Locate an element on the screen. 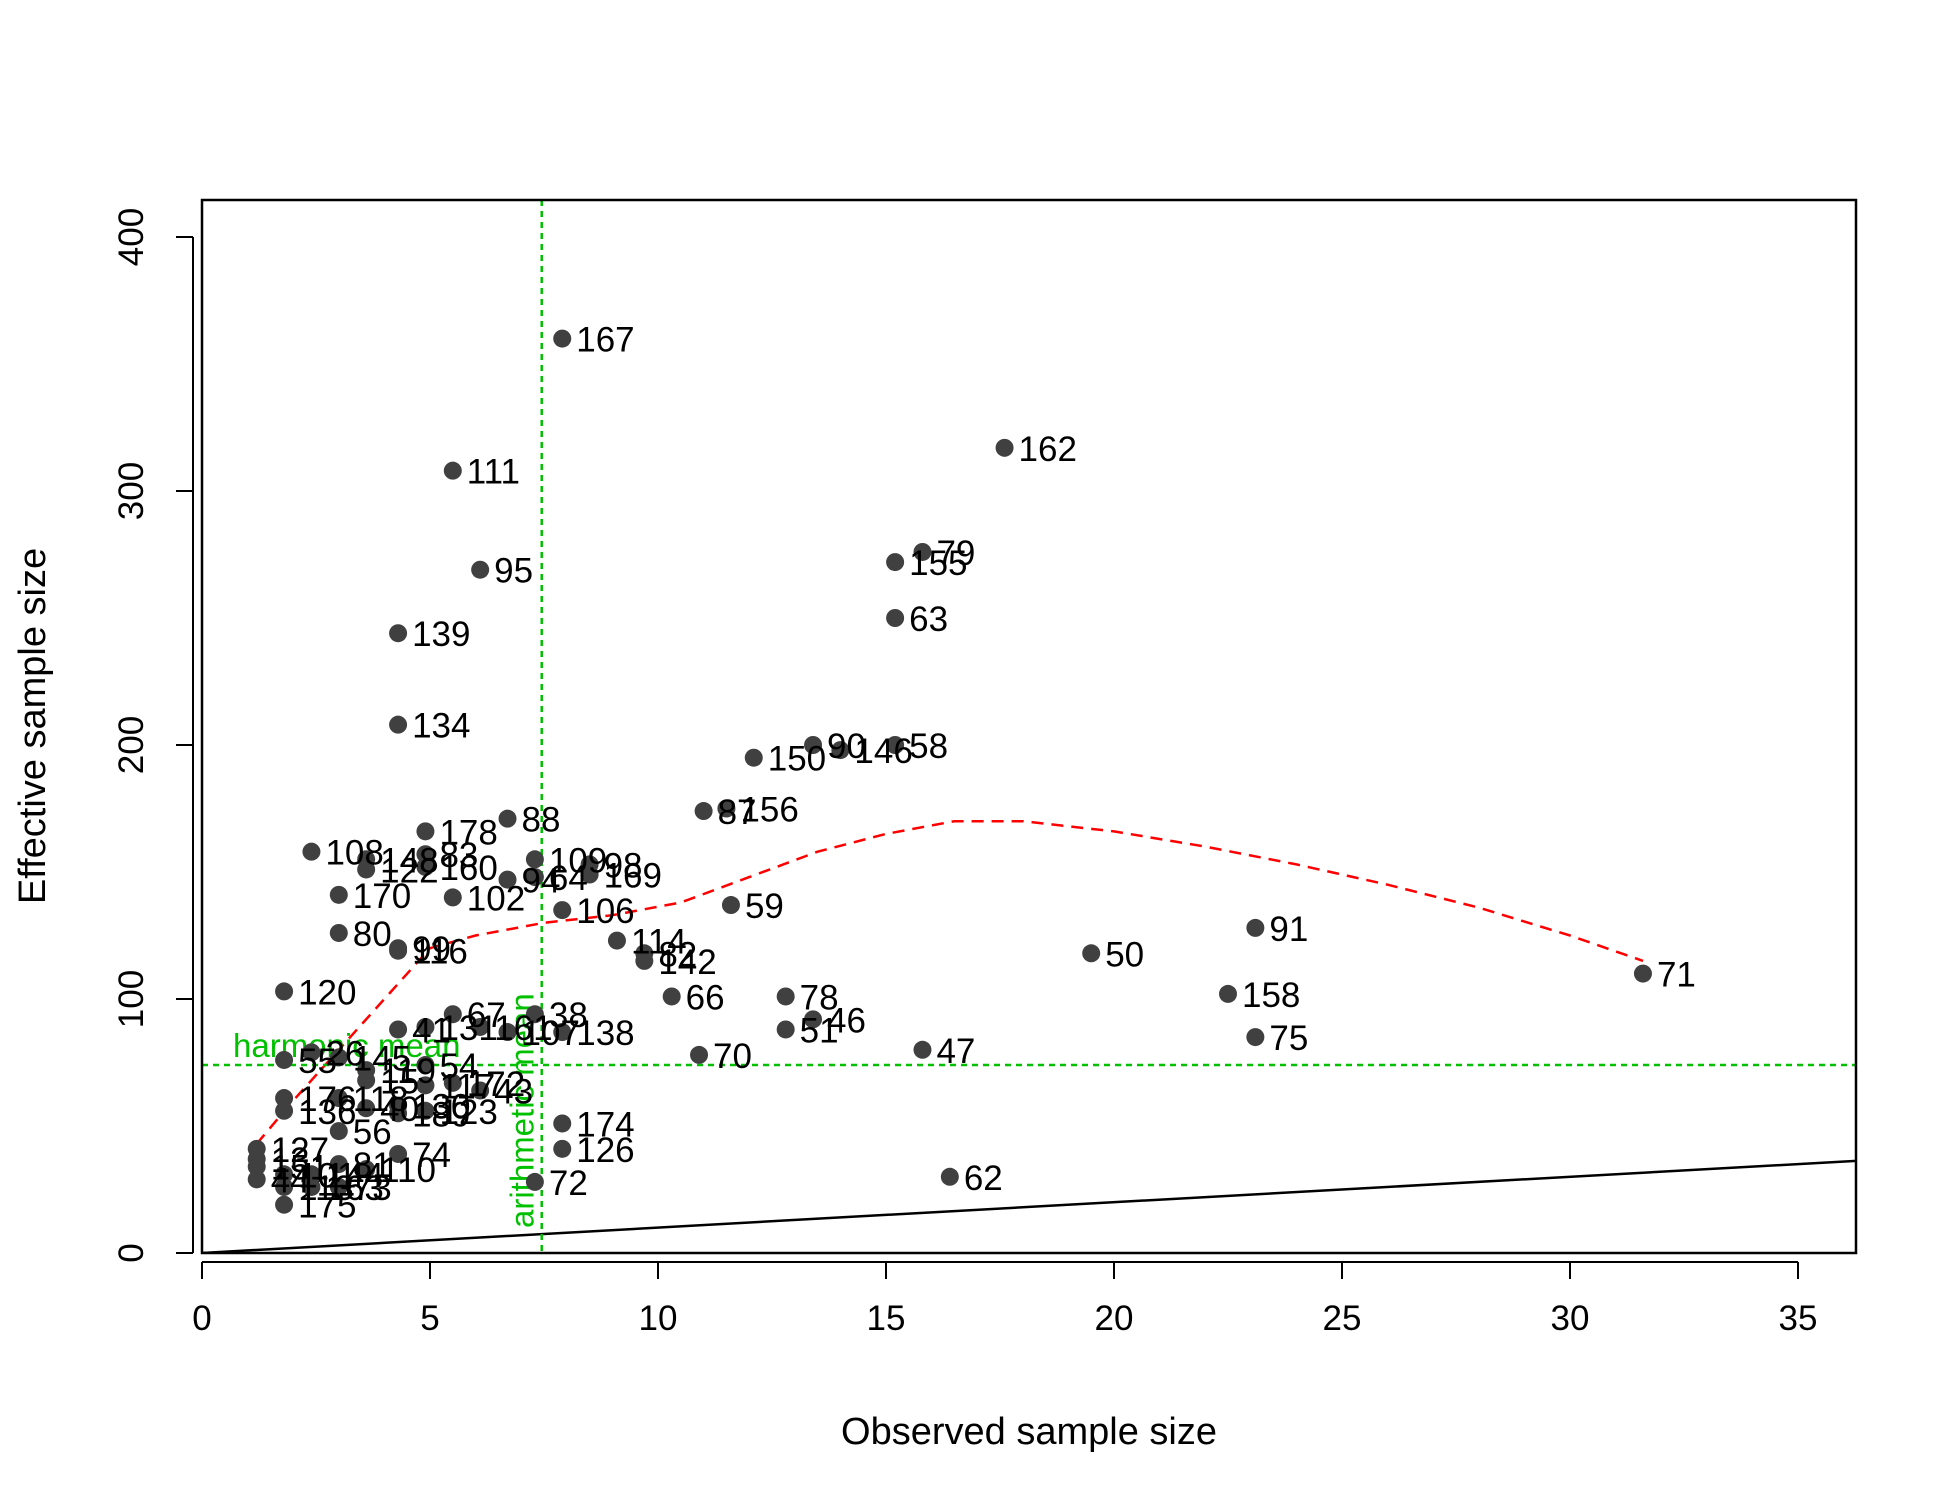 This screenshot has width=1950, height=1500. point-label: 74 is located at coordinates (431, 1155).